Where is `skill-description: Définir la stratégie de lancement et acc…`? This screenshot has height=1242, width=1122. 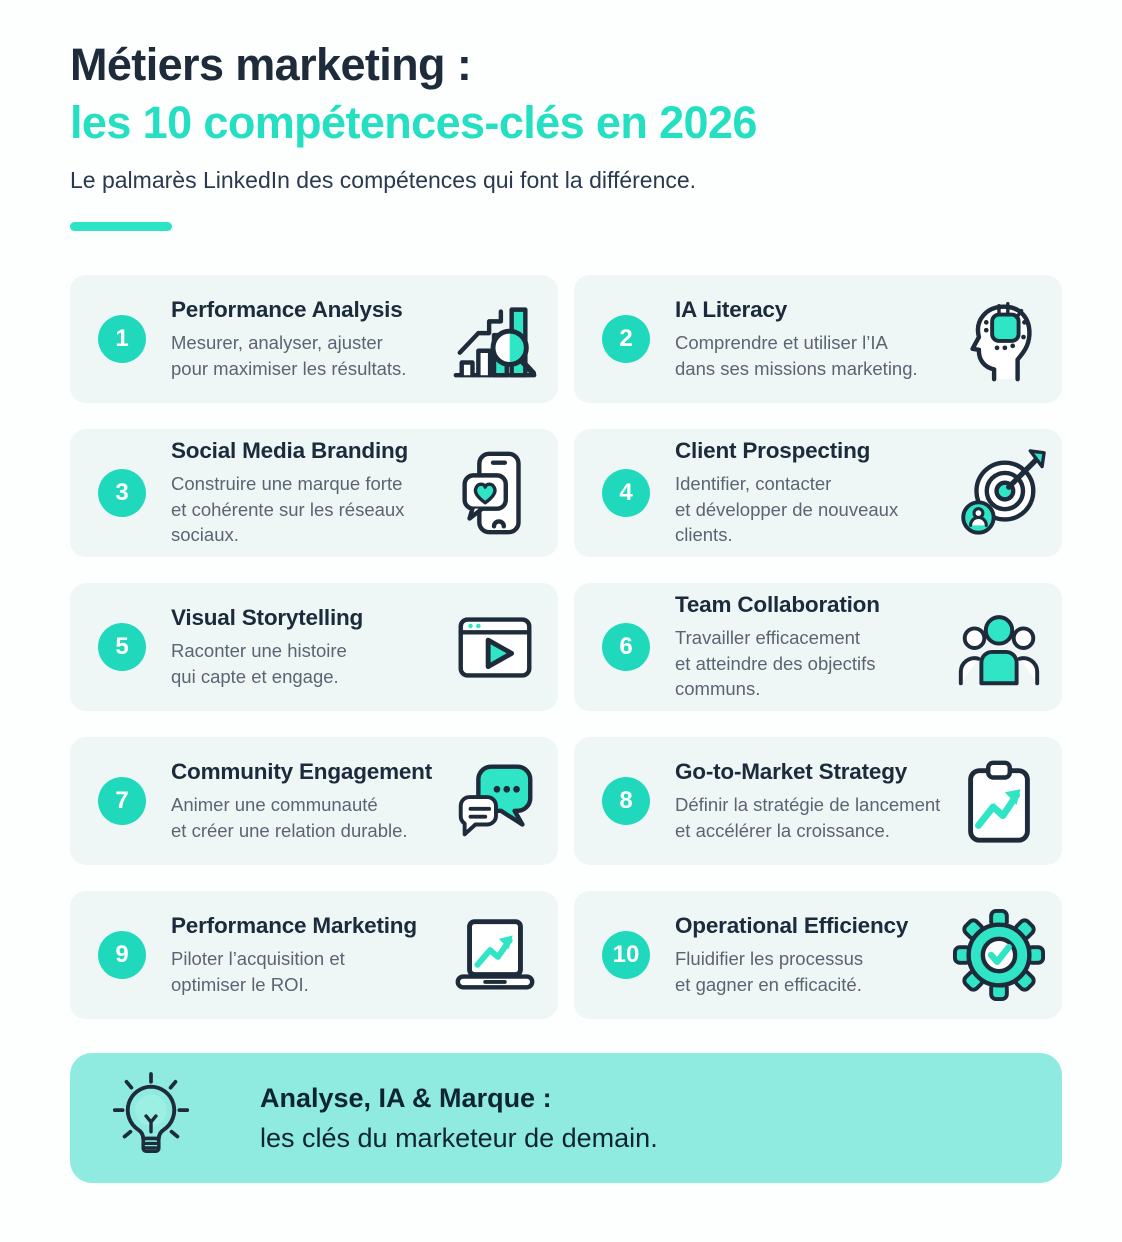
skill-description: Définir la stratégie de lancement et acc… is located at coordinates (808, 817).